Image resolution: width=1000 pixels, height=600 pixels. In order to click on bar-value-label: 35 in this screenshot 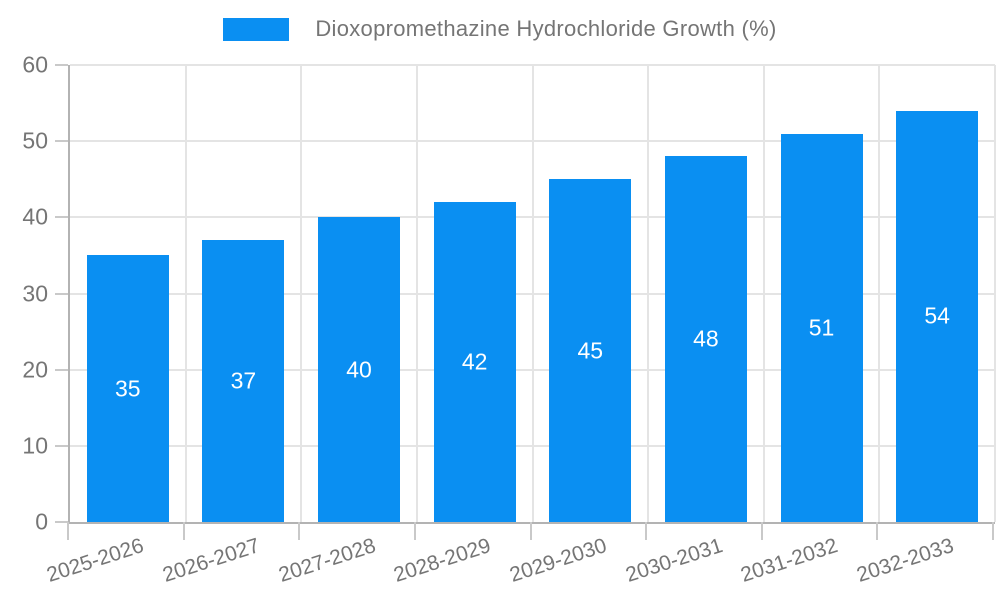, I will do `click(128, 388)`.